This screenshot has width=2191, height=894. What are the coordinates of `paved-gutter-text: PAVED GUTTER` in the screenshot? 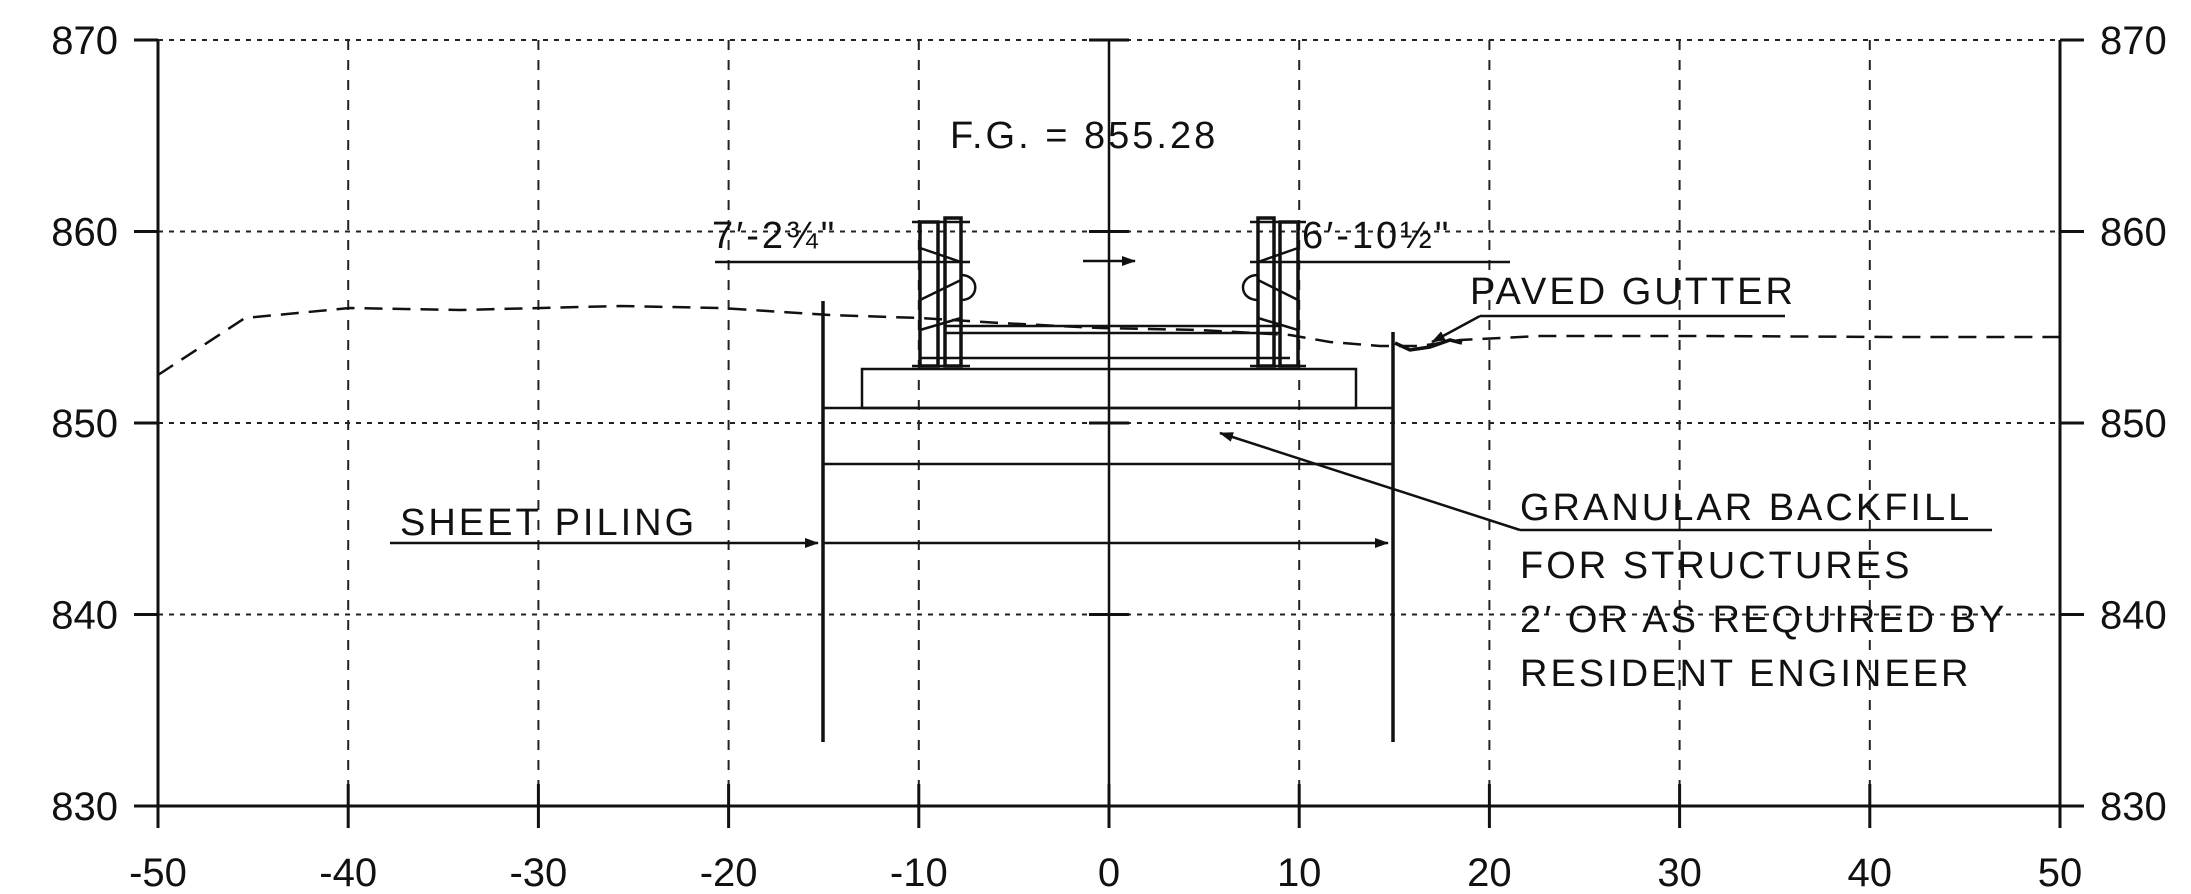 It's located at (1633, 292).